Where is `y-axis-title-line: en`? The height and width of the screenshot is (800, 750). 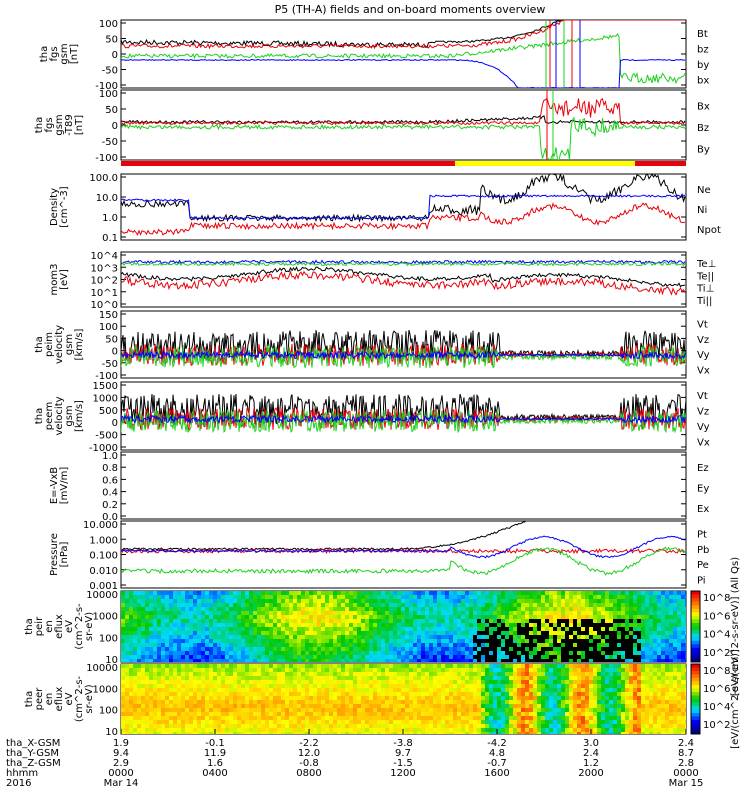
y-axis-title-line: en is located at coordinates (49, 699).